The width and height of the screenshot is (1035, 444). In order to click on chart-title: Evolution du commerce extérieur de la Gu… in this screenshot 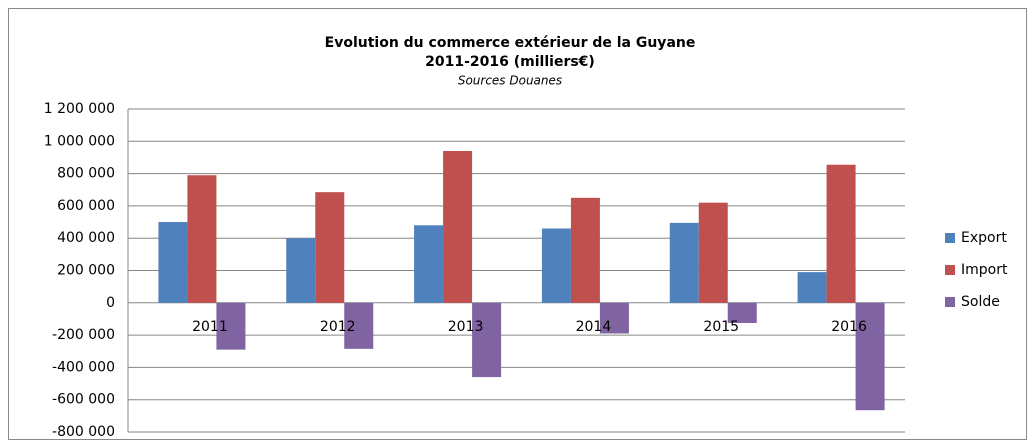, I will do `click(510, 43)`.